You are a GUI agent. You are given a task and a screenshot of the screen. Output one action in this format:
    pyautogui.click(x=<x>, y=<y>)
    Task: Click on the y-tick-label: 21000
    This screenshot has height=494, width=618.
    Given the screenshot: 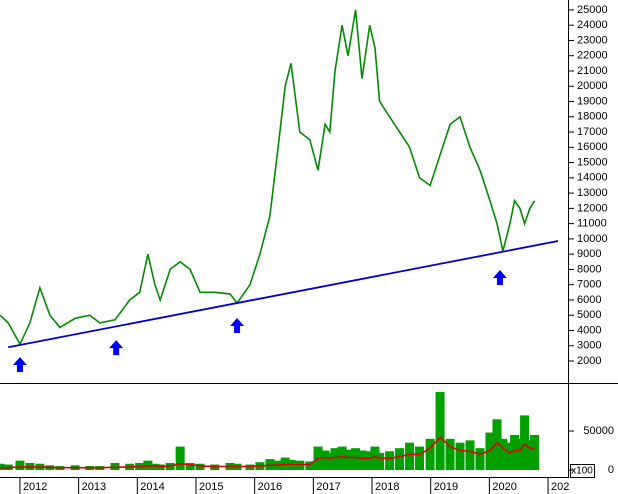 What is the action you would take?
    pyautogui.click(x=592, y=71)
    